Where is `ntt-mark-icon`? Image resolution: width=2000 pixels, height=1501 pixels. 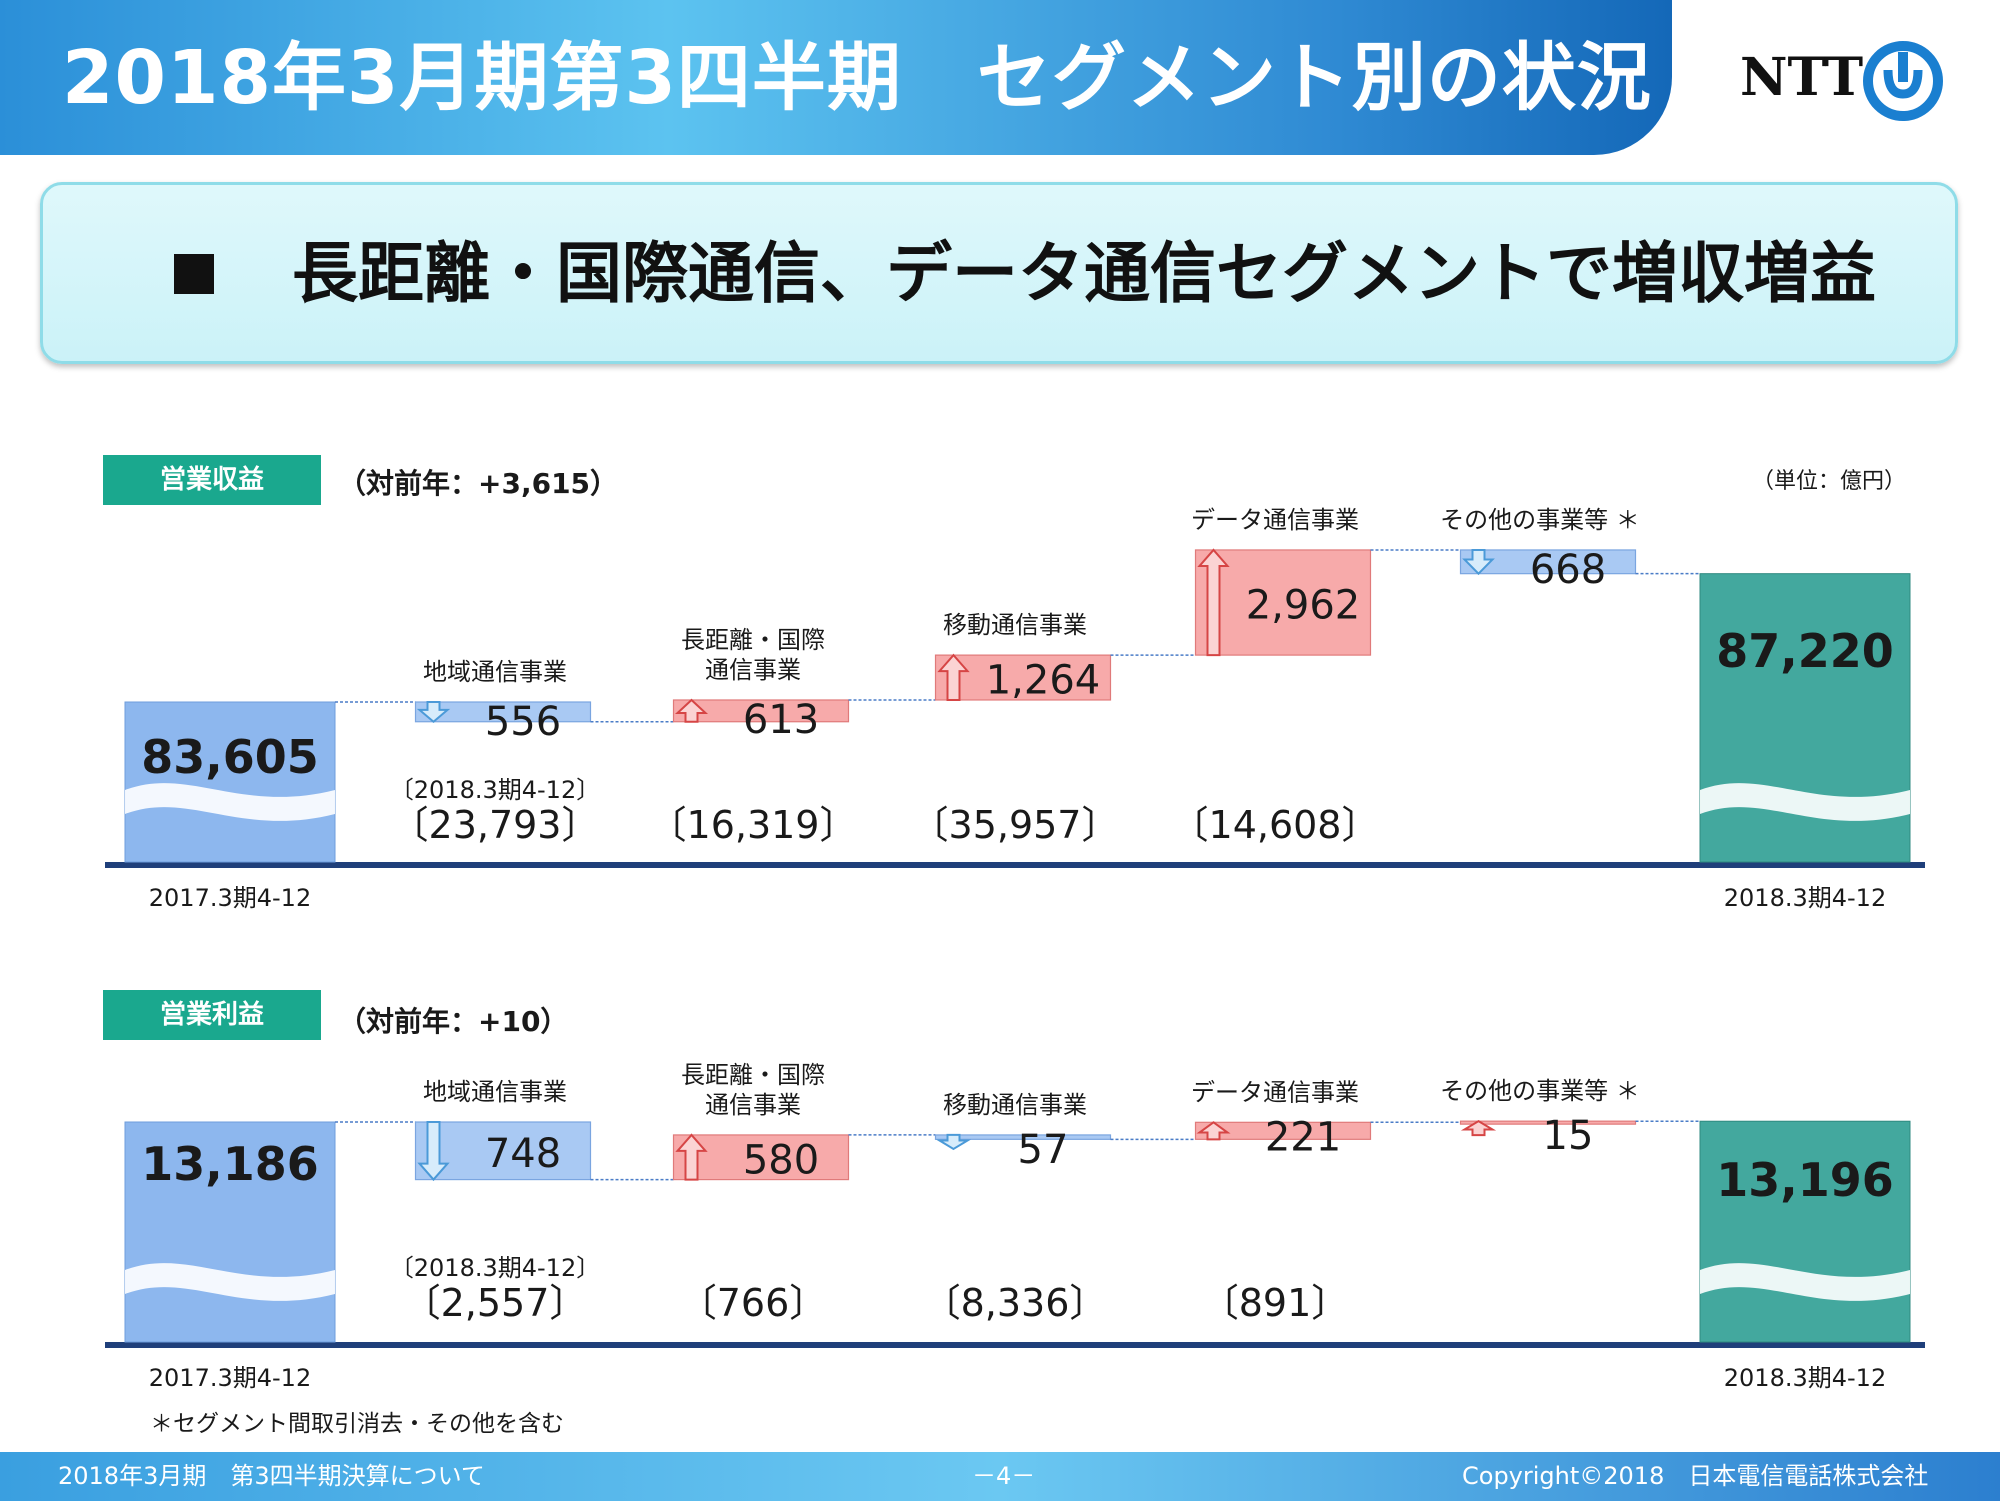
ntt-mark-icon is located at coordinates (1903, 81).